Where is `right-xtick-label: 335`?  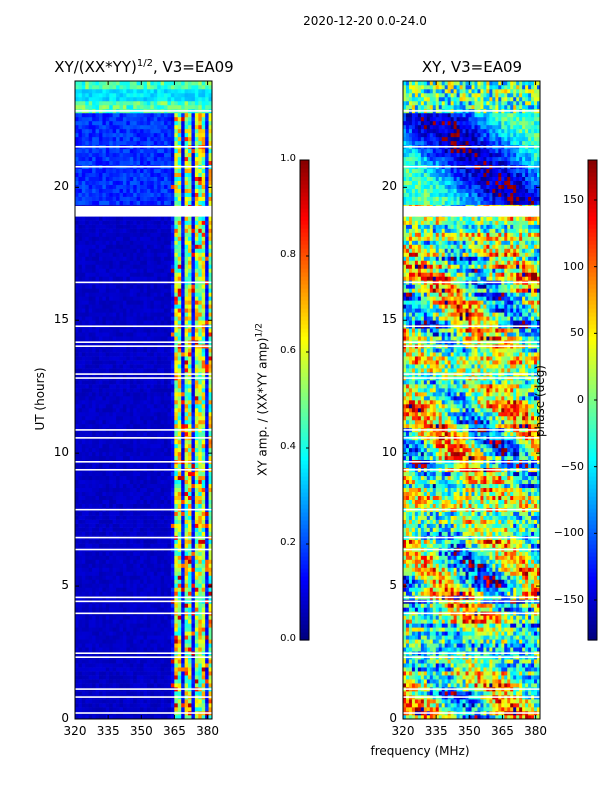
right-xtick-label: 335 is located at coordinates (436, 731).